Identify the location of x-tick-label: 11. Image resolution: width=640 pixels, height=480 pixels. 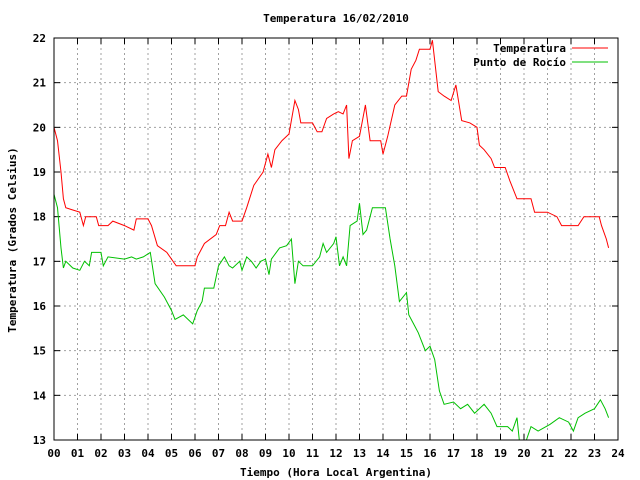
(313, 453).